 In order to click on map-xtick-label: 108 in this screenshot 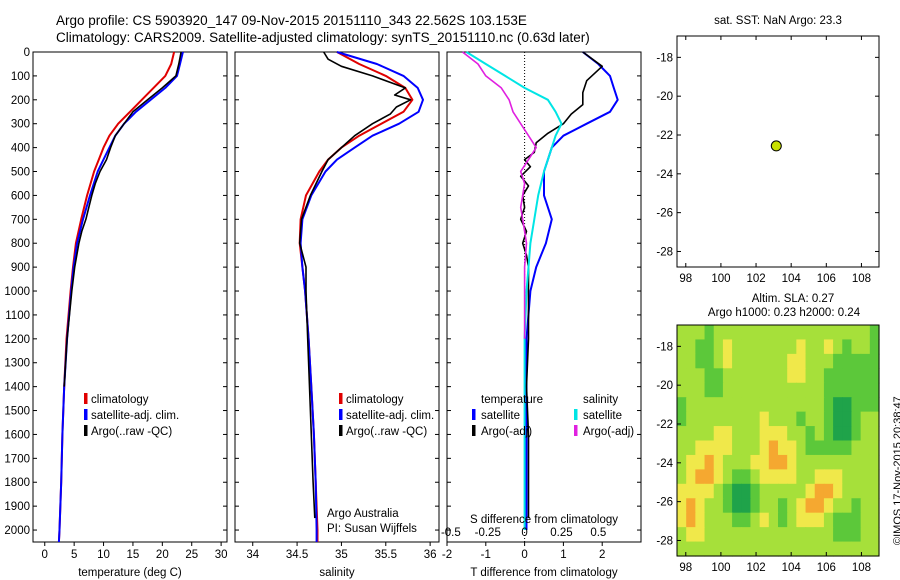, I will do `click(861, 279)`.